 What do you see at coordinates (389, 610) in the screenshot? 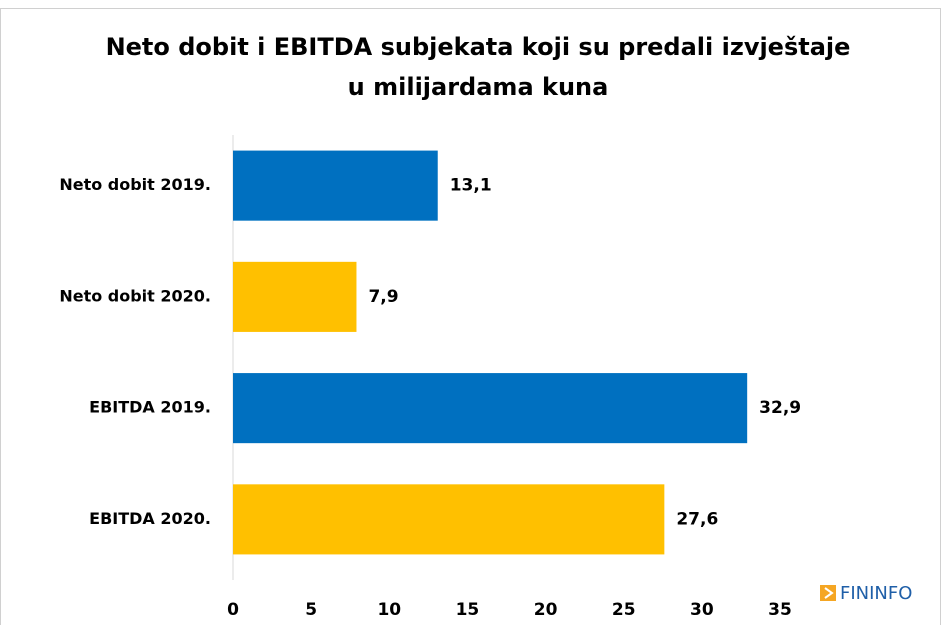
I see `x-tick-label: 10` at bounding box center [389, 610].